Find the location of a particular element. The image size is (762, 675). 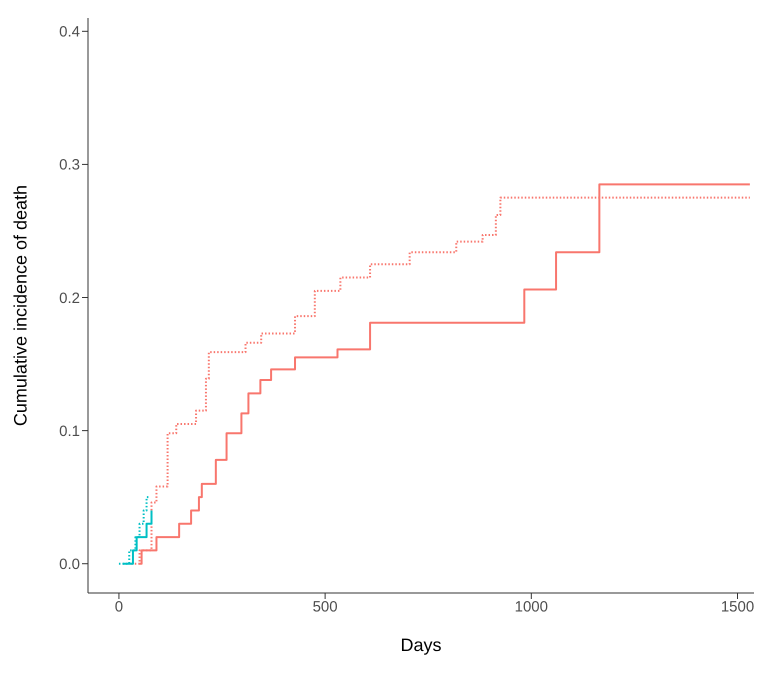

x-tick-label: 500 is located at coordinates (325, 607).